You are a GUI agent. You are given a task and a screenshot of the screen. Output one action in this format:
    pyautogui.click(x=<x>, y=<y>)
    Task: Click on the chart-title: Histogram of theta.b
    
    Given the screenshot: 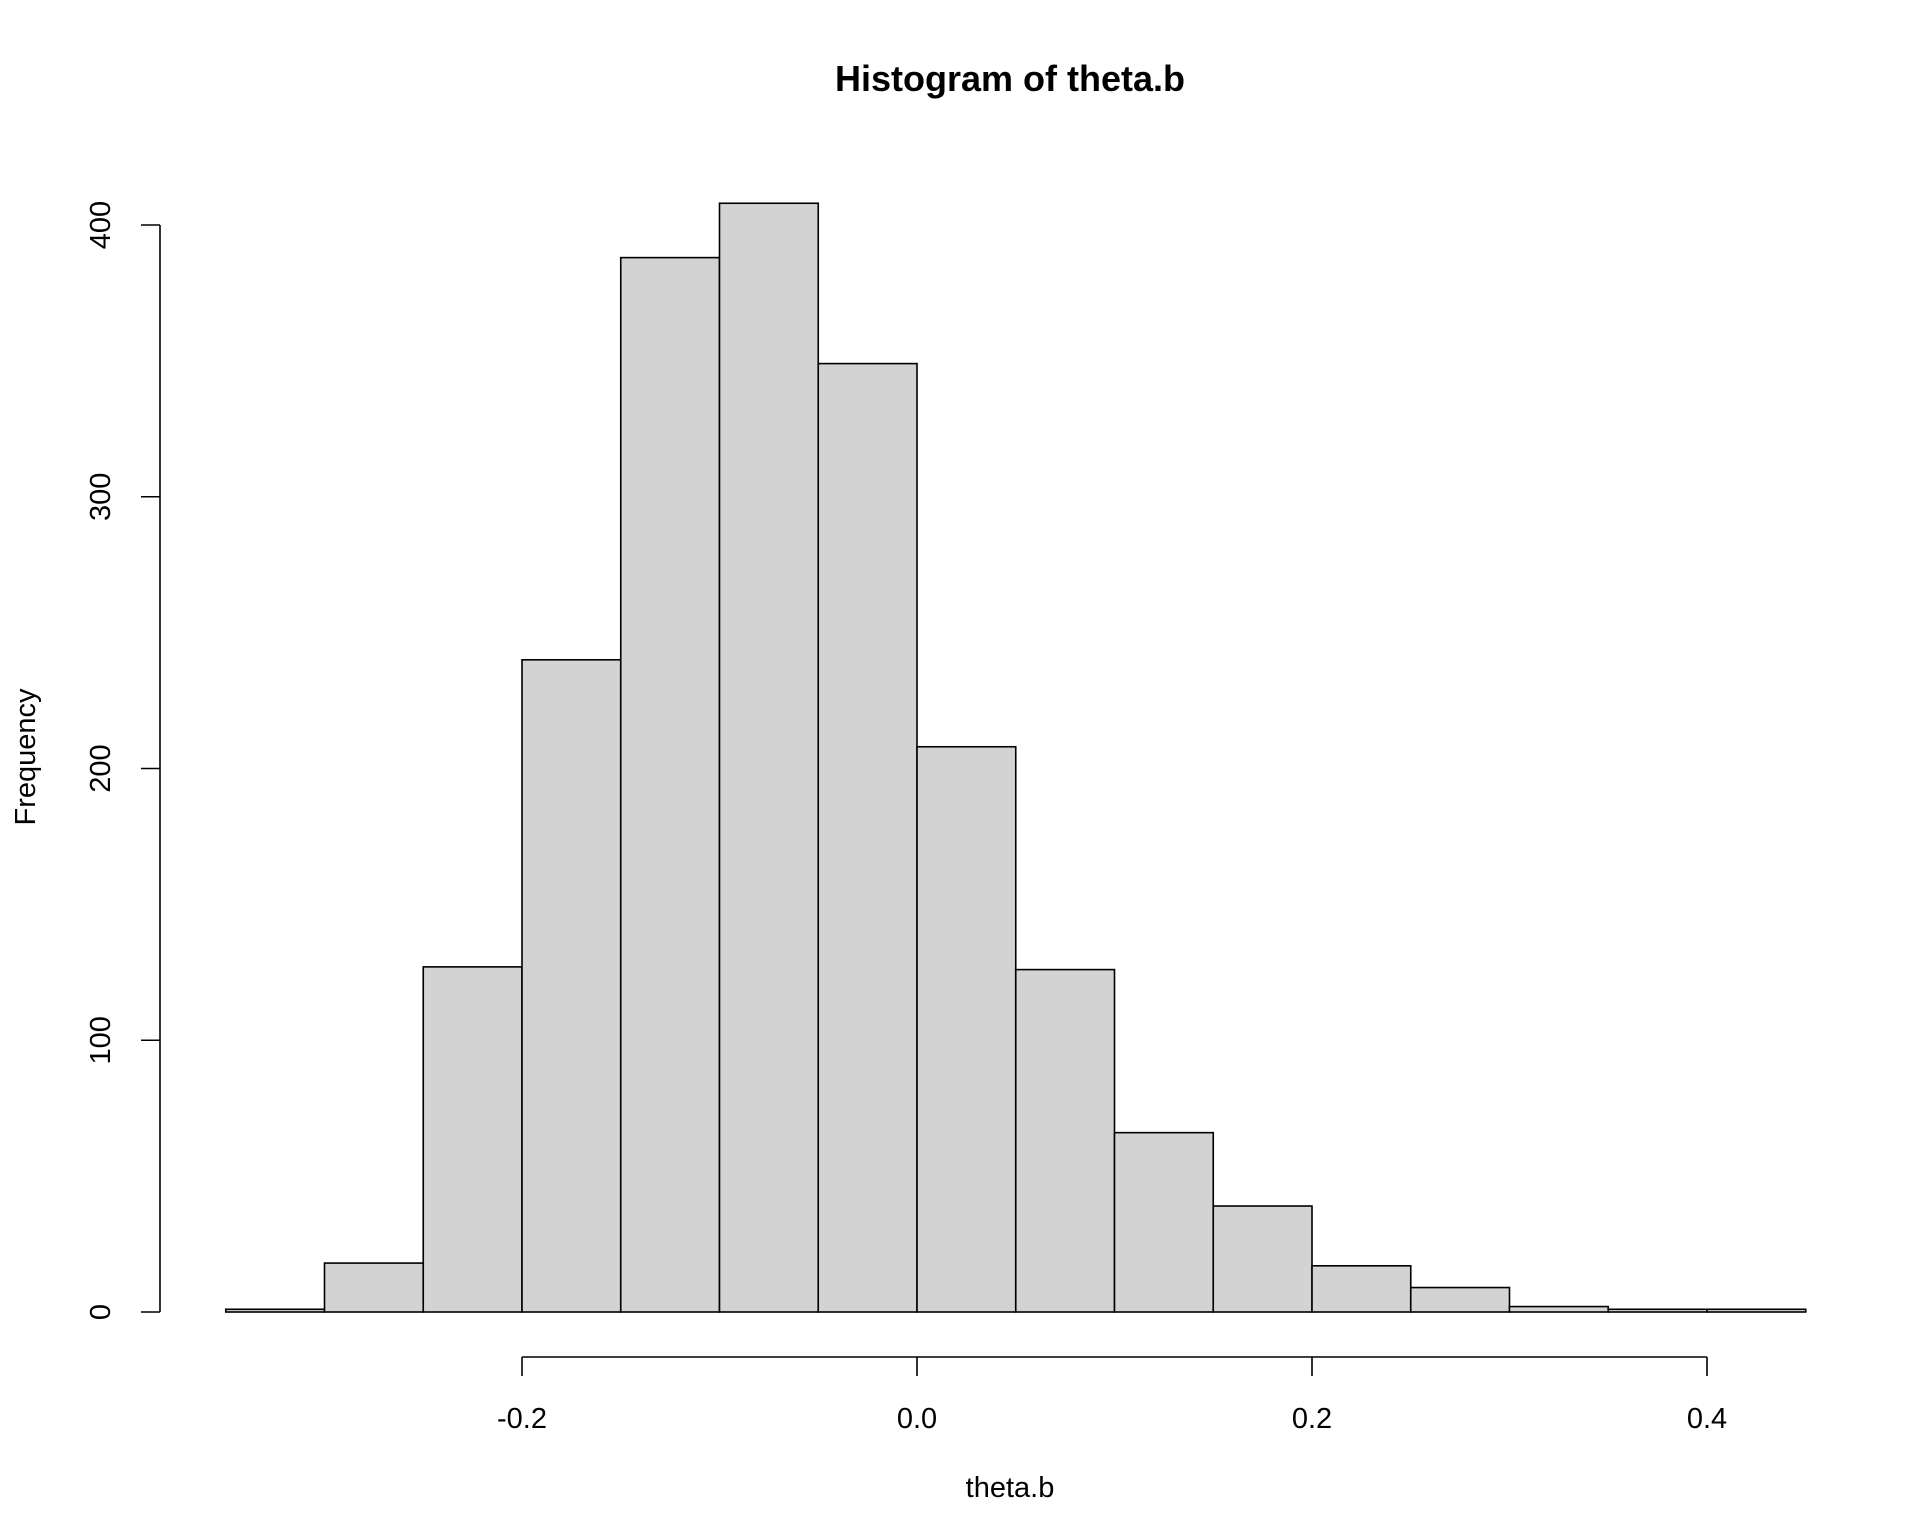 What is the action you would take?
    pyautogui.click(x=1010, y=78)
    